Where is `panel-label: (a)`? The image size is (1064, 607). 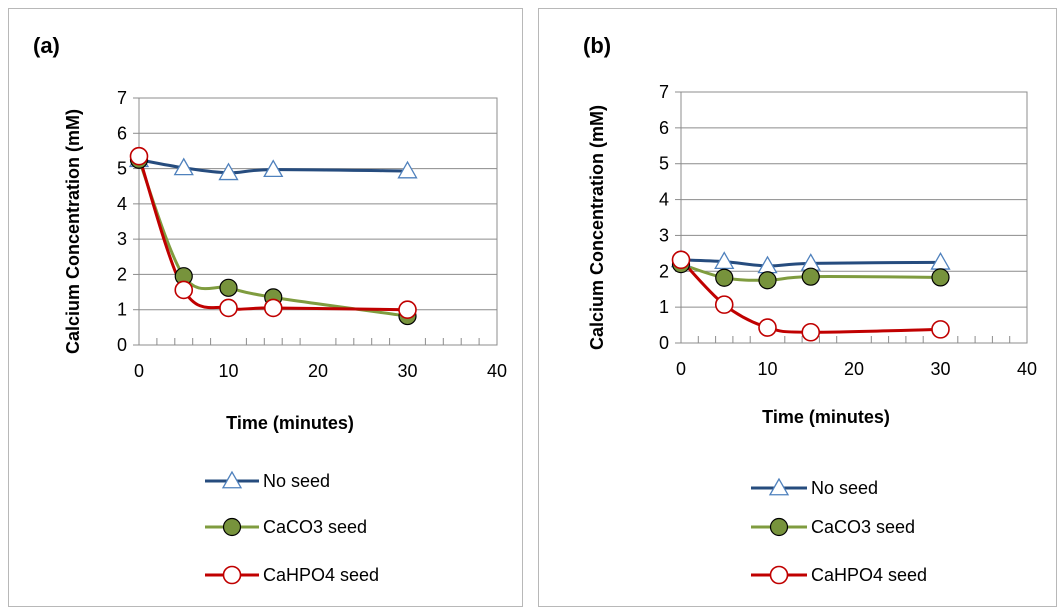
panel-label: (a) is located at coordinates (46, 45).